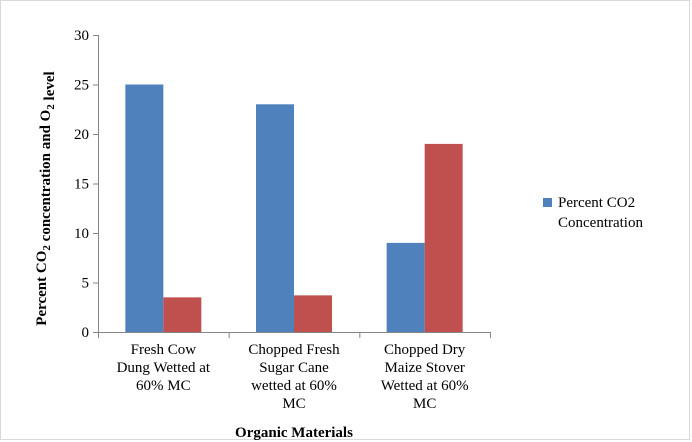 The image size is (692, 442). I want to click on y-tick-label: 30, so click(81, 36).